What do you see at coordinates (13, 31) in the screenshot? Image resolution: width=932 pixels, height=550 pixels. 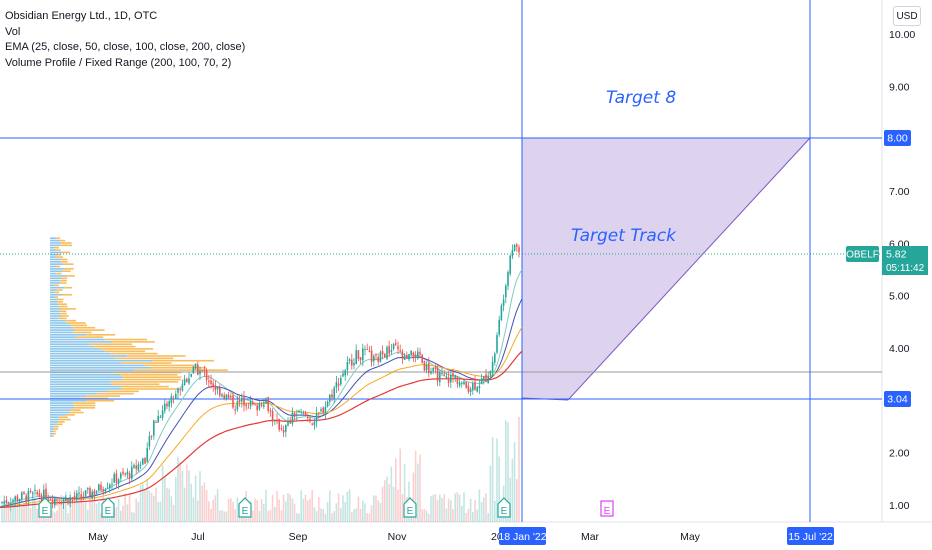 I see `volume-indicator-label: Vol` at bounding box center [13, 31].